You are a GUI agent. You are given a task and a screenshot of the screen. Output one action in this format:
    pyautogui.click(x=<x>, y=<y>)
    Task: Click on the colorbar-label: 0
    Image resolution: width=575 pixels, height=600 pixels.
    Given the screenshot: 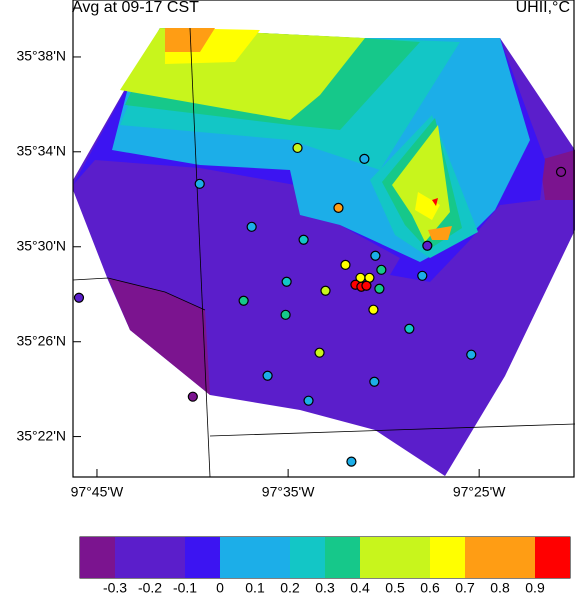 What is the action you would take?
    pyautogui.click(x=220, y=588)
    